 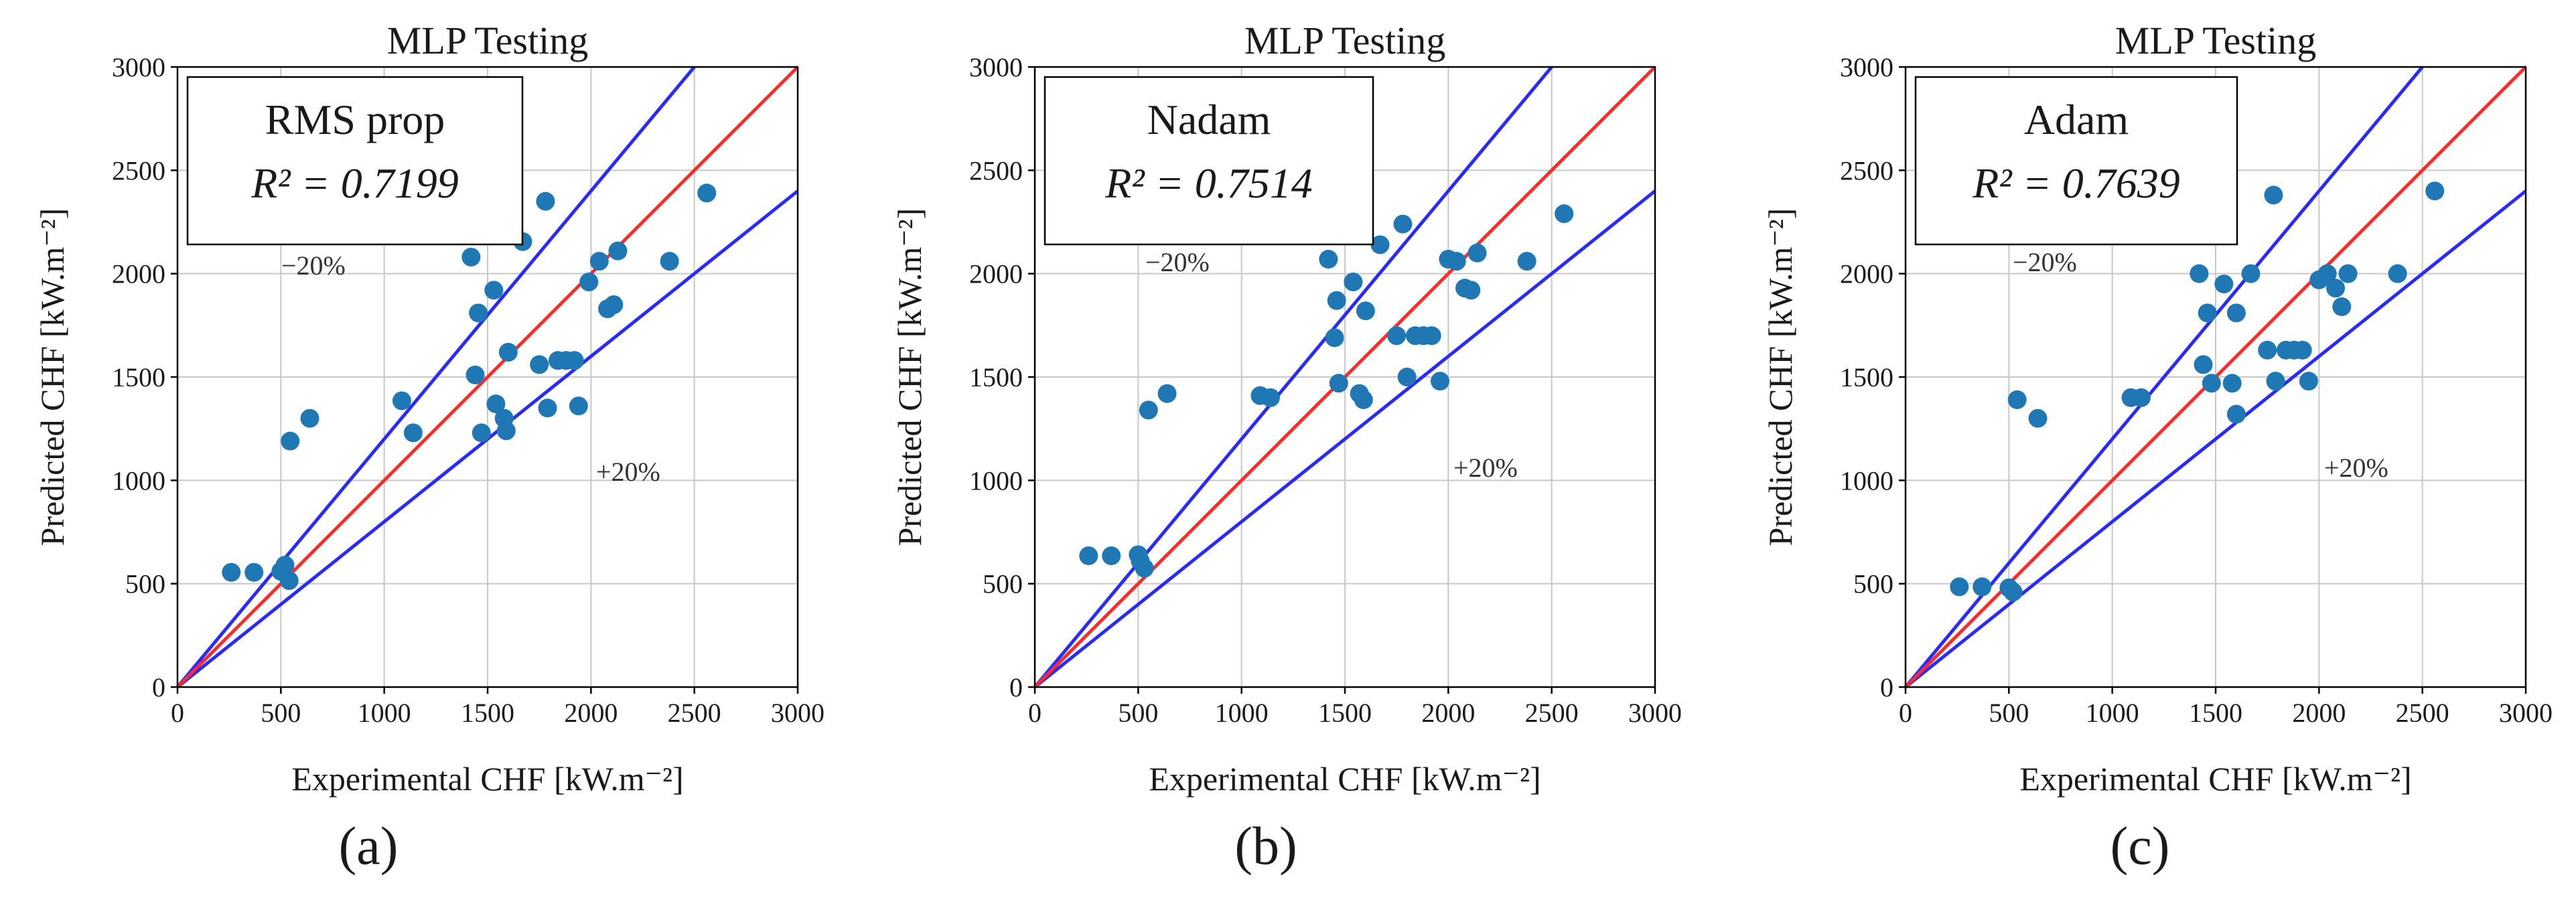 What do you see at coordinates (1866, 67) in the screenshot?
I see `y-tick-label: 3000` at bounding box center [1866, 67].